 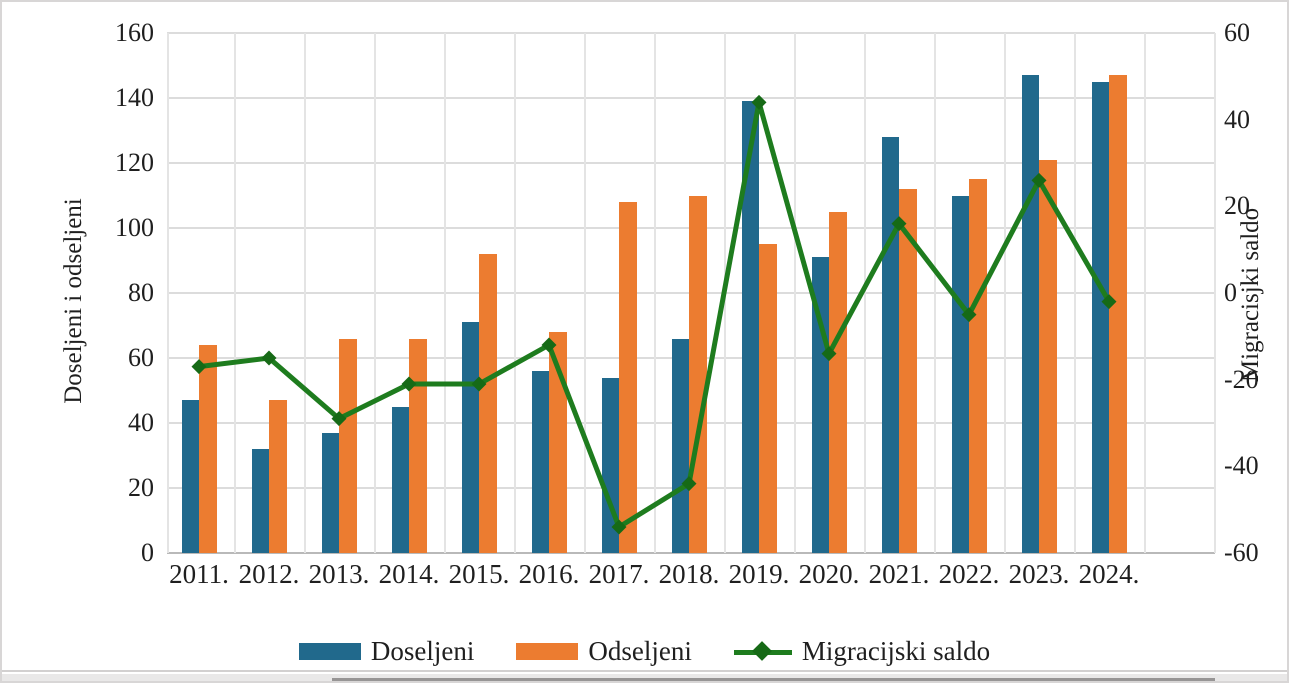 What do you see at coordinates (269, 574) in the screenshot?
I see `x-axis-label: 2012.` at bounding box center [269, 574].